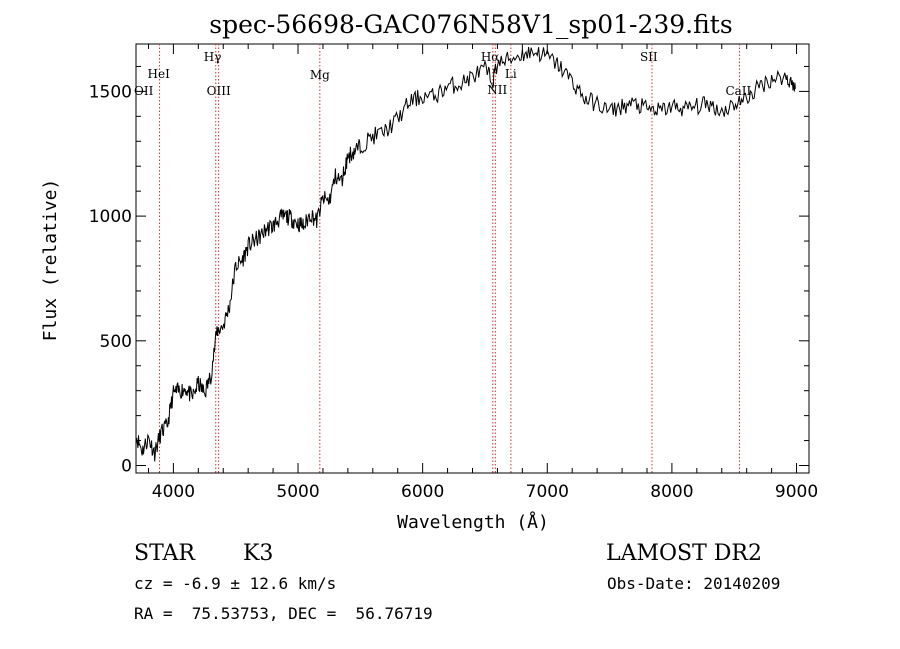  Describe the element at coordinates (796, 492) in the screenshot. I see `x-tick-label: 9000` at that location.